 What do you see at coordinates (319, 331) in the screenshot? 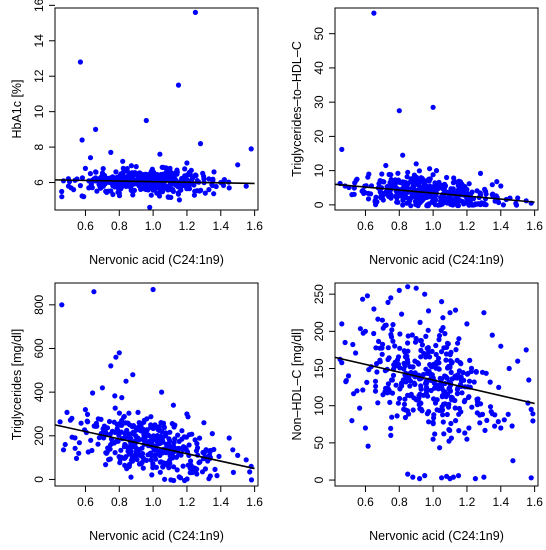
I see `y-tick-label: 200` at bounding box center [319, 331].